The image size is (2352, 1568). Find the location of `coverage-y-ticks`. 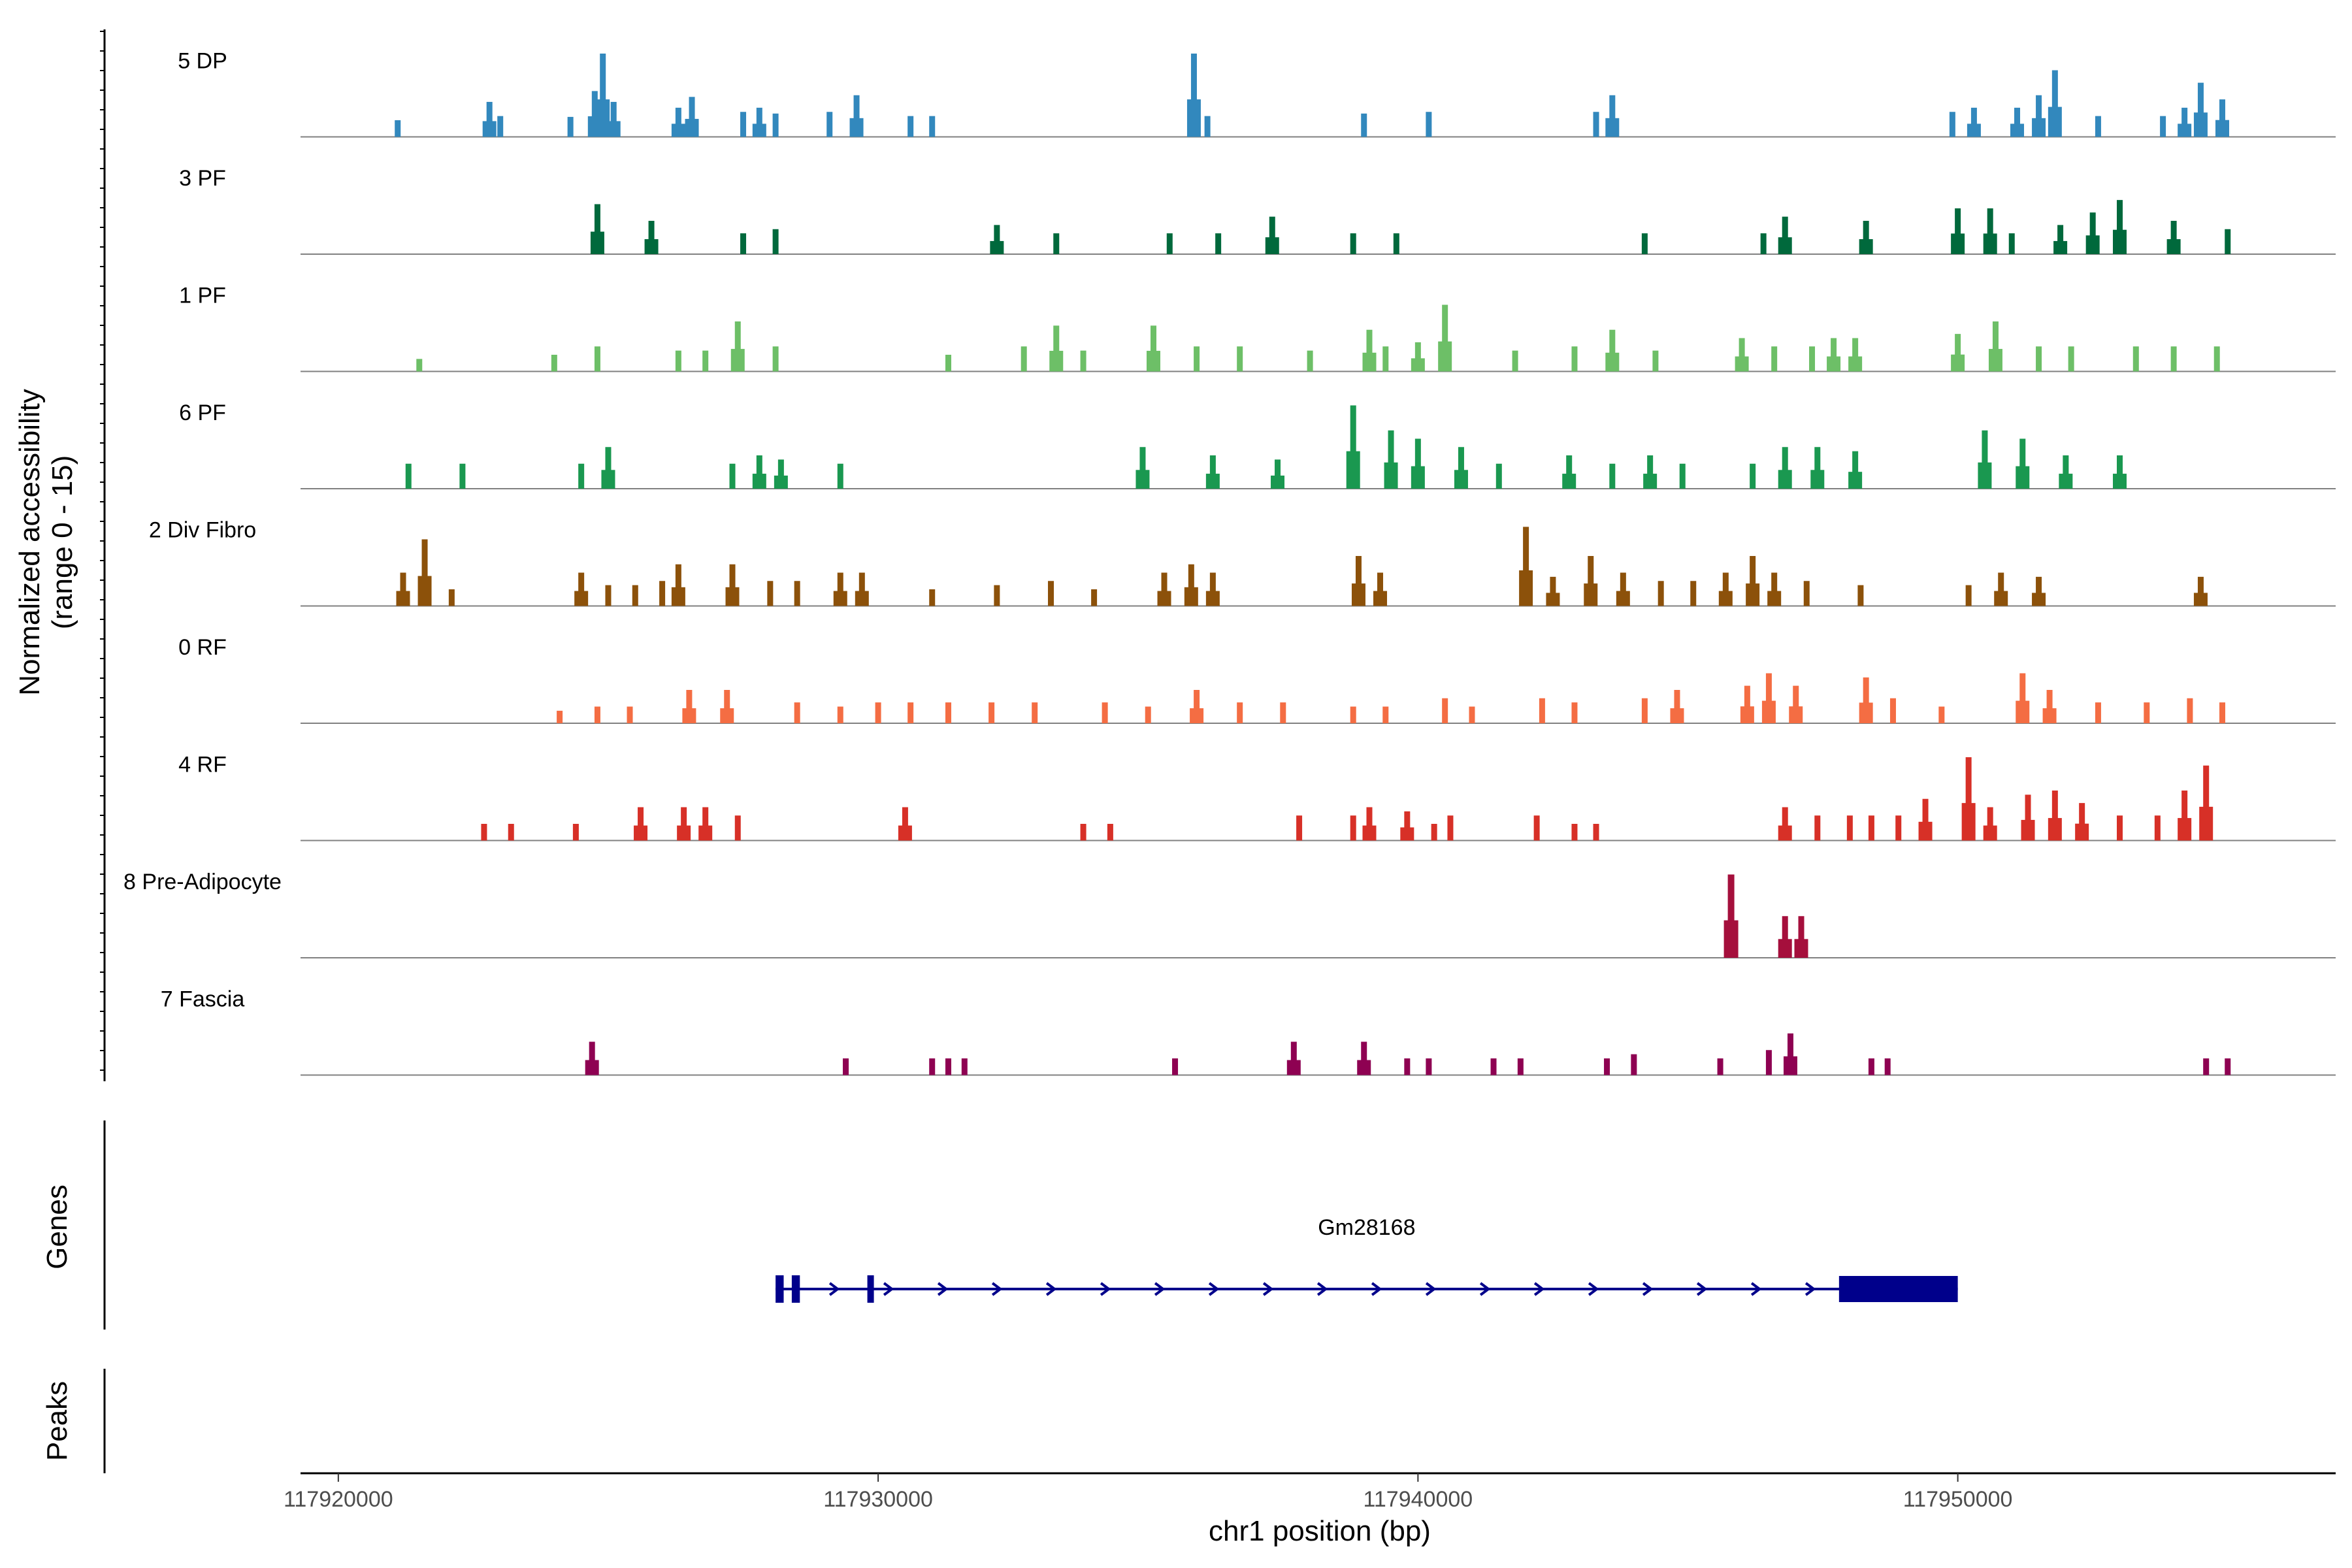

coverage-y-ticks is located at coordinates (102, 551).